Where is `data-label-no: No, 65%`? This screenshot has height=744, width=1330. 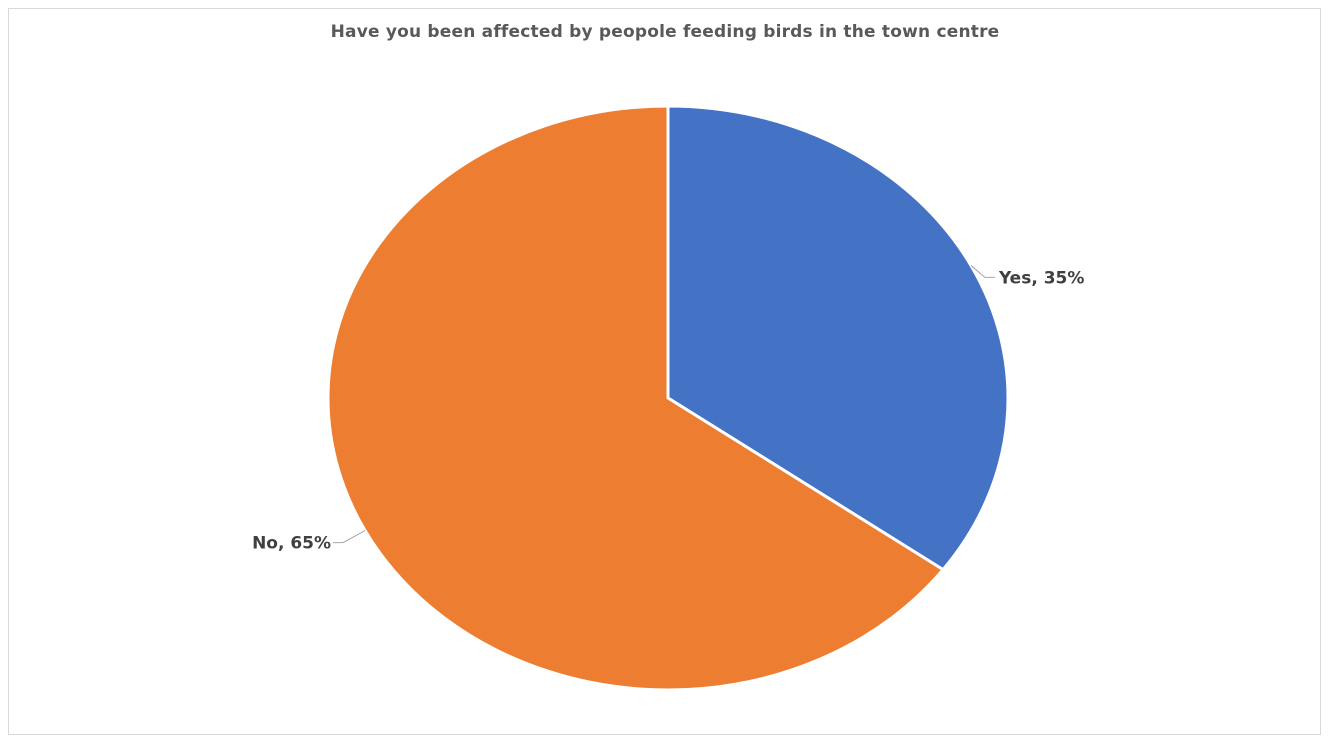 data-label-no: No, 65% is located at coordinates (291, 544).